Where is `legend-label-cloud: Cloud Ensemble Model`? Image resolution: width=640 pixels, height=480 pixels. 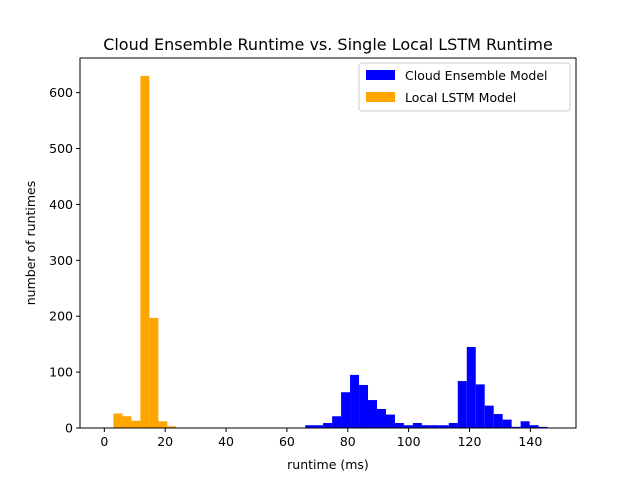
legend-label-cloud: Cloud Ensemble Model is located at coordinates (476, 75).